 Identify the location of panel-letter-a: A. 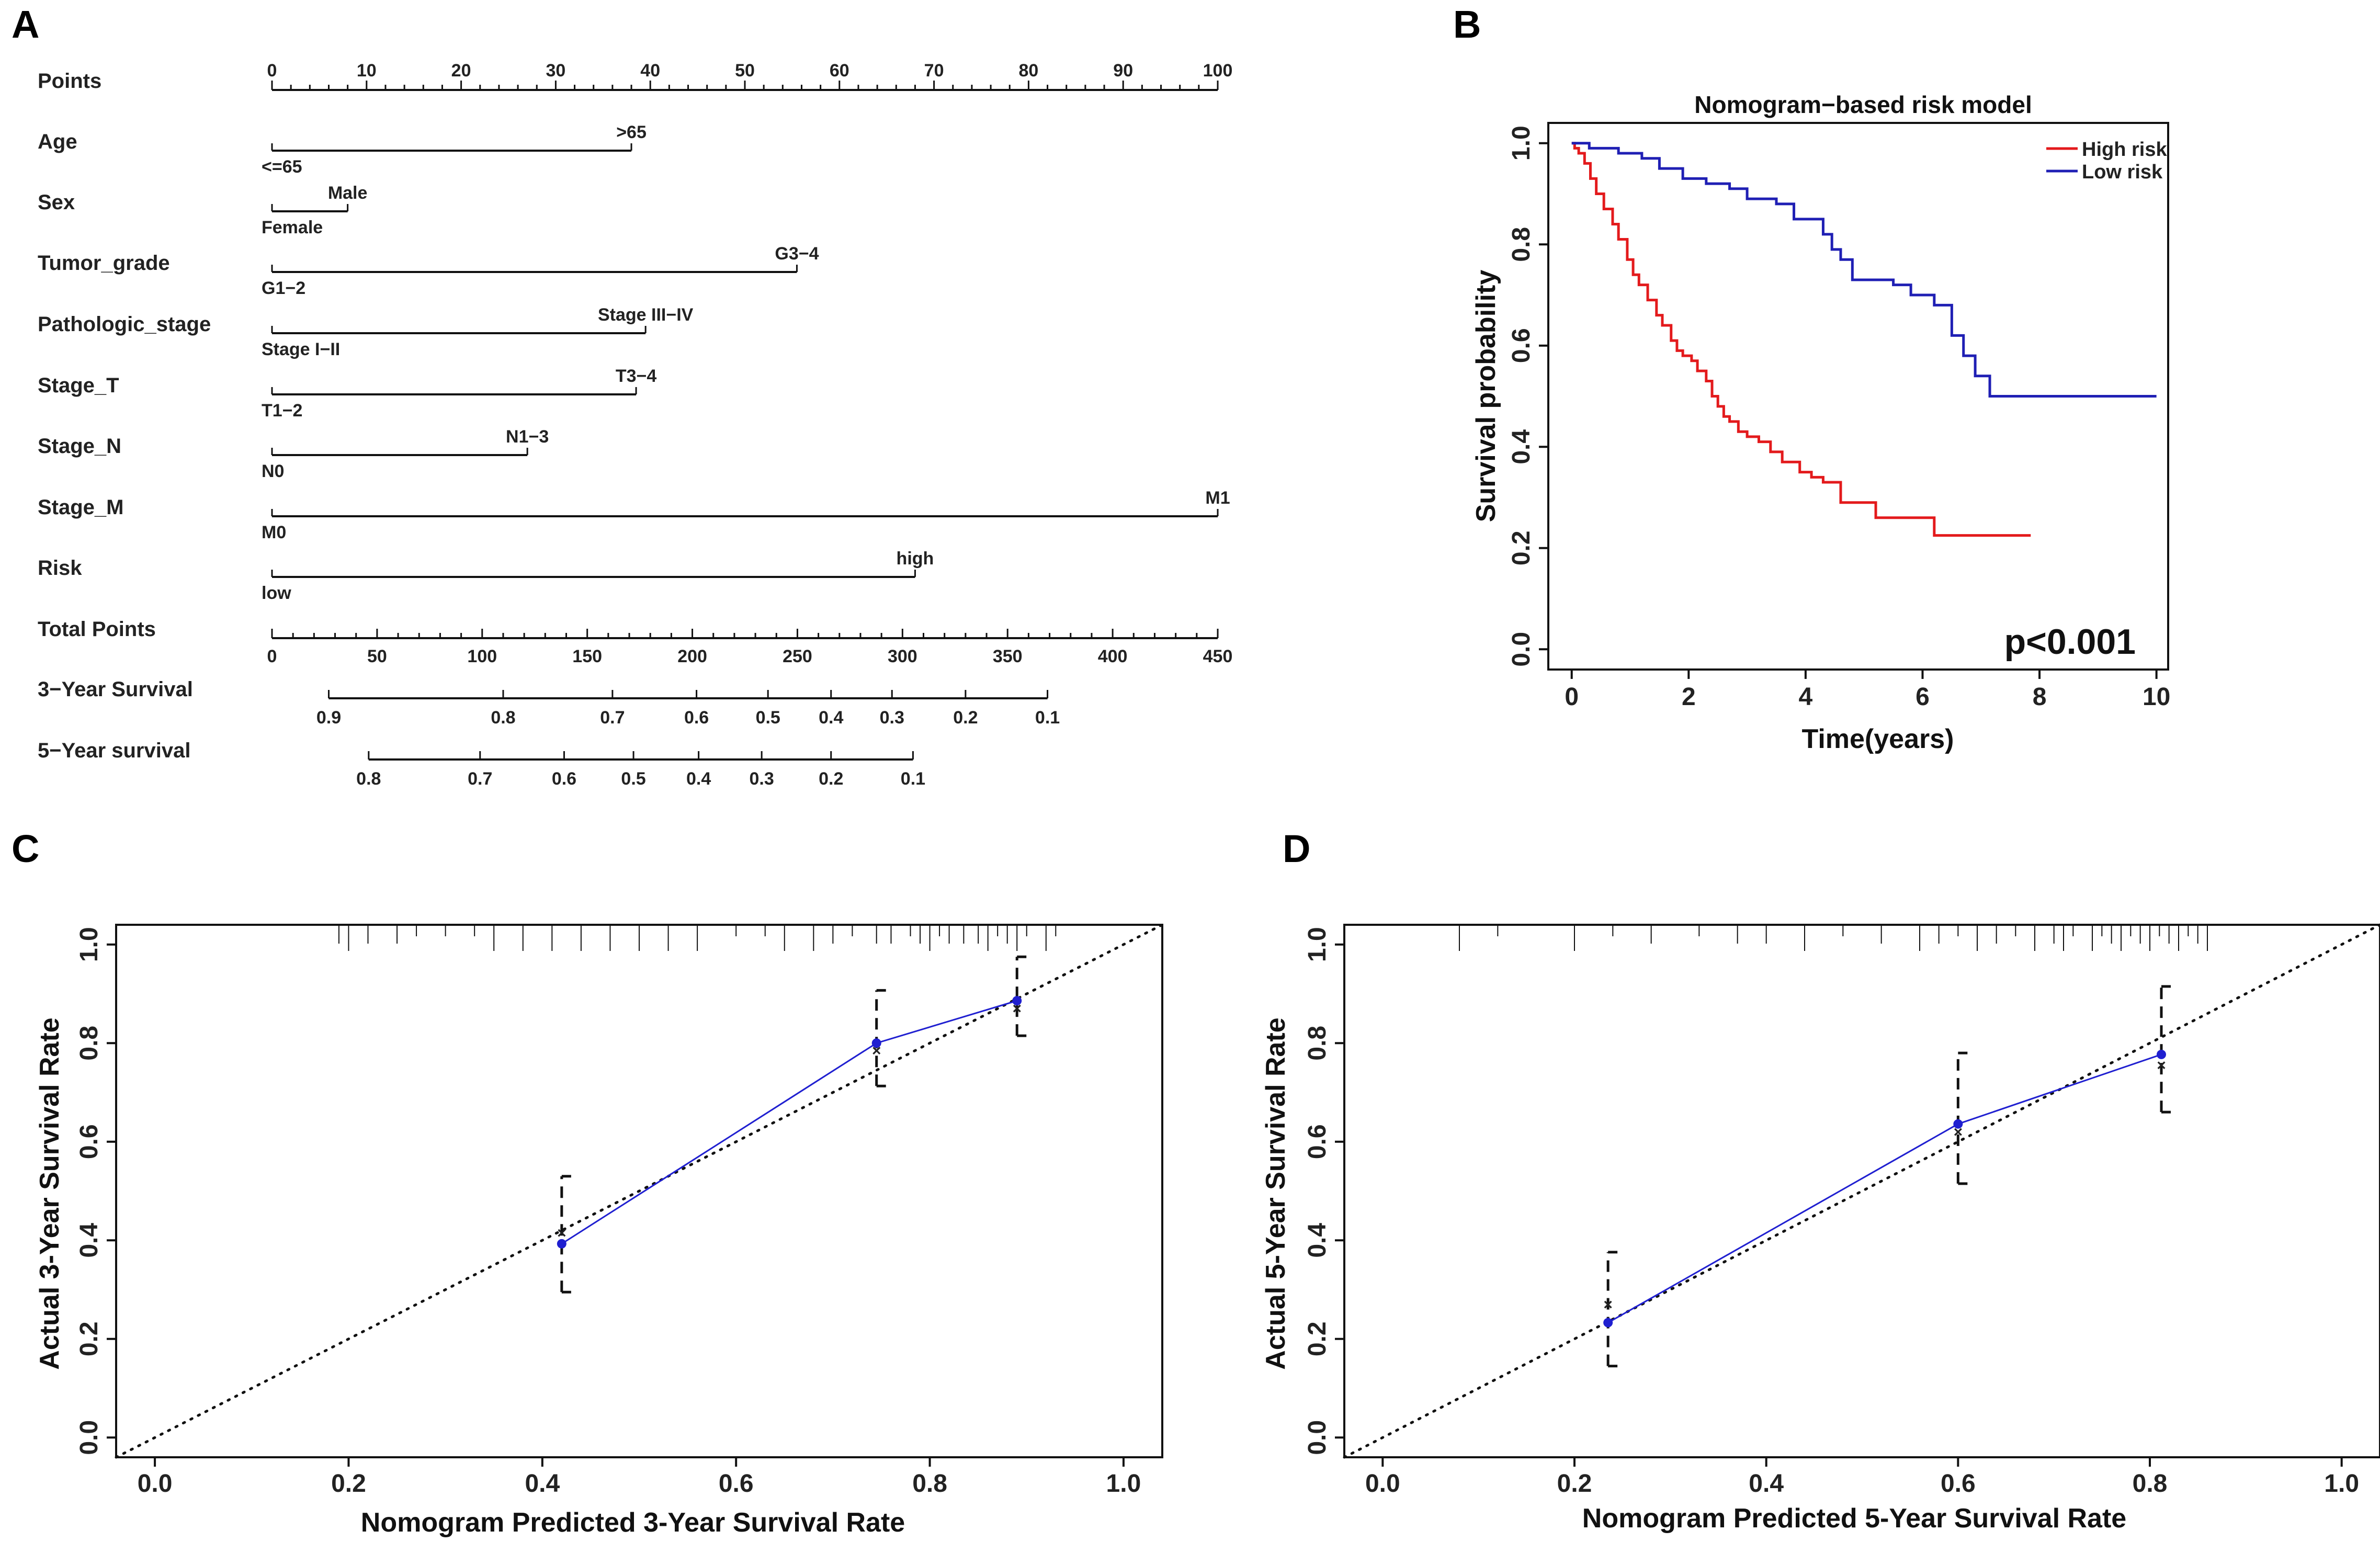
(25, 24).